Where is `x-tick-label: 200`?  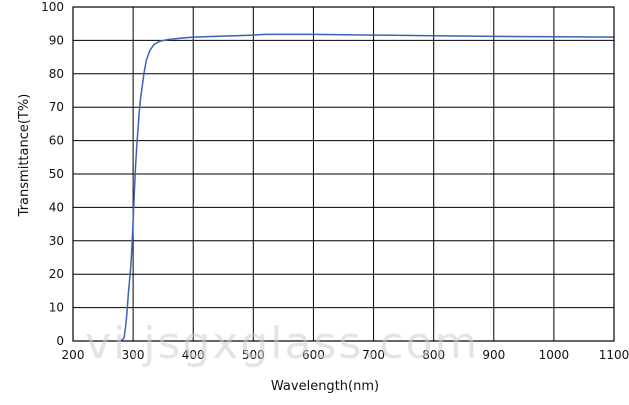 x-tick-label: 200 is located at coordinates (73, 355).